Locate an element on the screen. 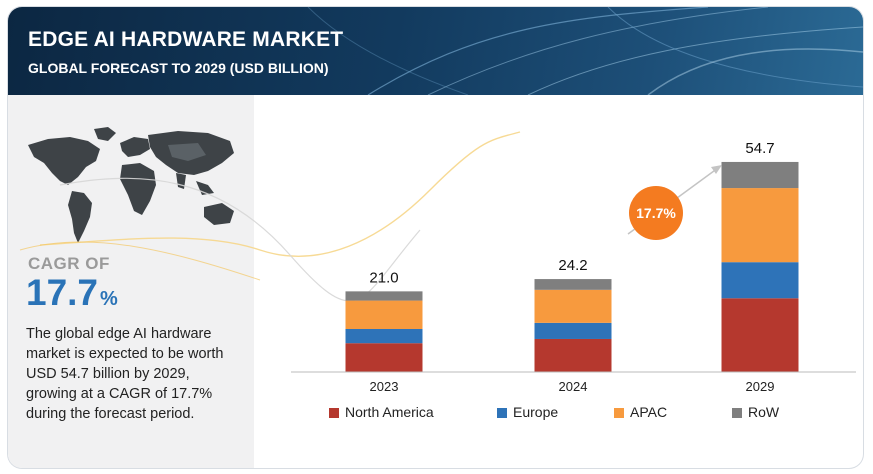  bar-segment-row-2023 is located at coordinates (384, 296).